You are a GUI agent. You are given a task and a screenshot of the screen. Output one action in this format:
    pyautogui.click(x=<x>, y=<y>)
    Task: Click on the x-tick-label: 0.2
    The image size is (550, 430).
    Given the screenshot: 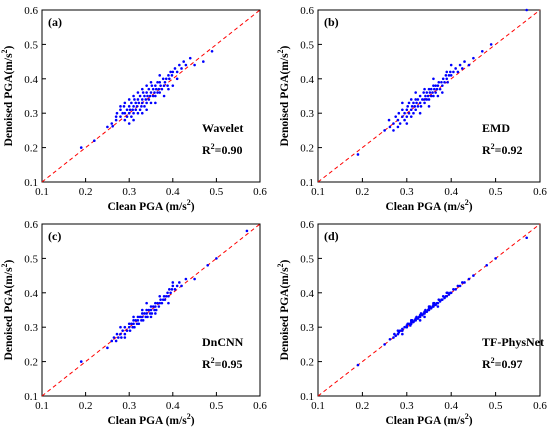 What is the action you would take?
    pyautogui.click(x=363, y=192)
    